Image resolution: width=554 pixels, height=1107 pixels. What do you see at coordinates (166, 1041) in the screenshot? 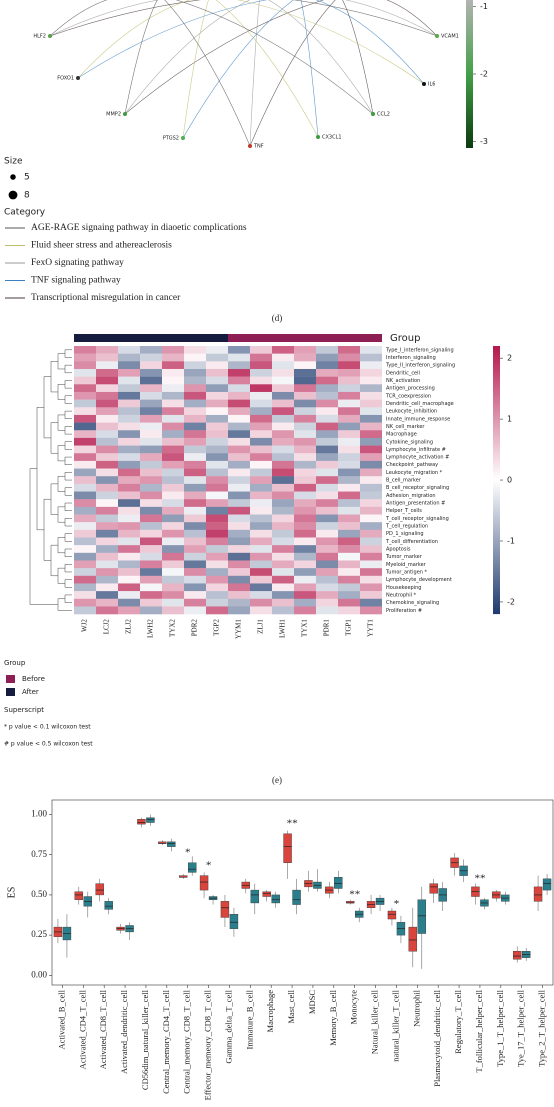
I see `x-tick-label: Central_memory_CD4_T_cell` at bounding box center [166, 1041].